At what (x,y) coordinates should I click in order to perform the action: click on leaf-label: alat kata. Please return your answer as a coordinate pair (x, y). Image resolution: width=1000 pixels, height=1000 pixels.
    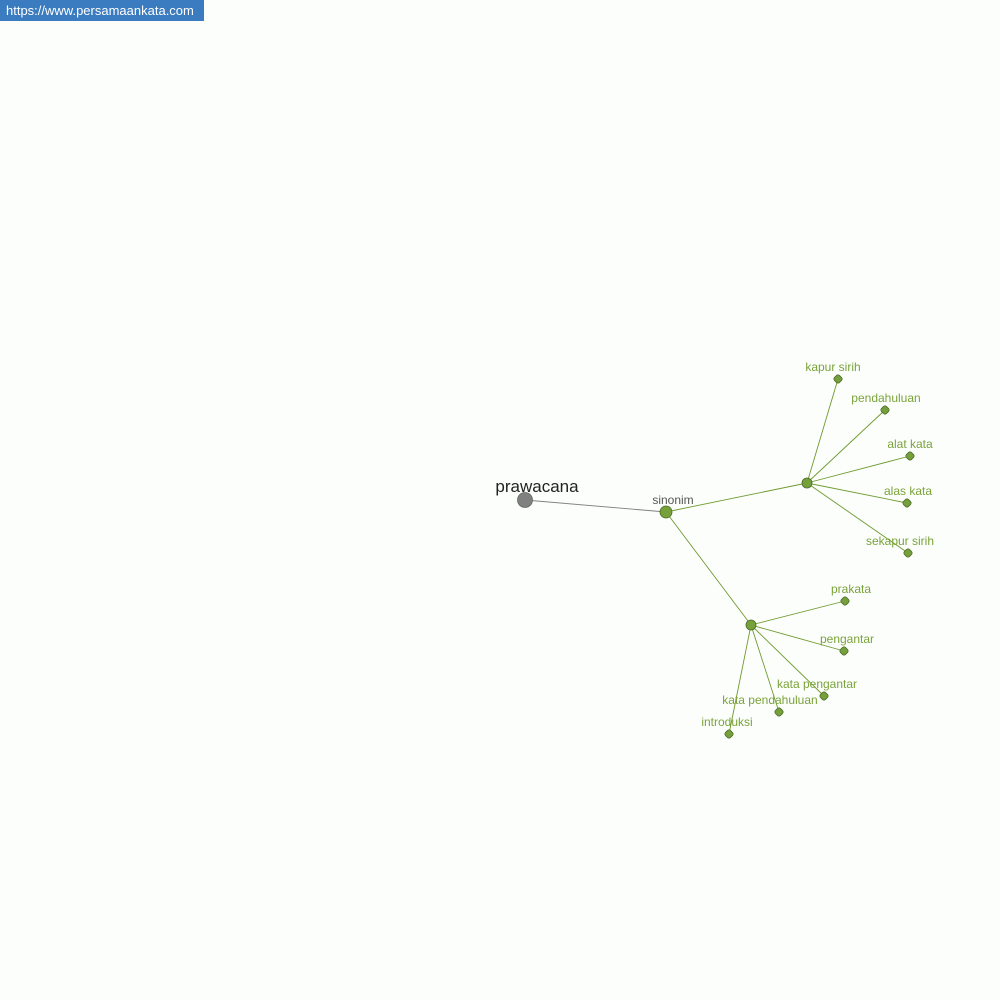
    Looking at the image, I should click on (910, 444).